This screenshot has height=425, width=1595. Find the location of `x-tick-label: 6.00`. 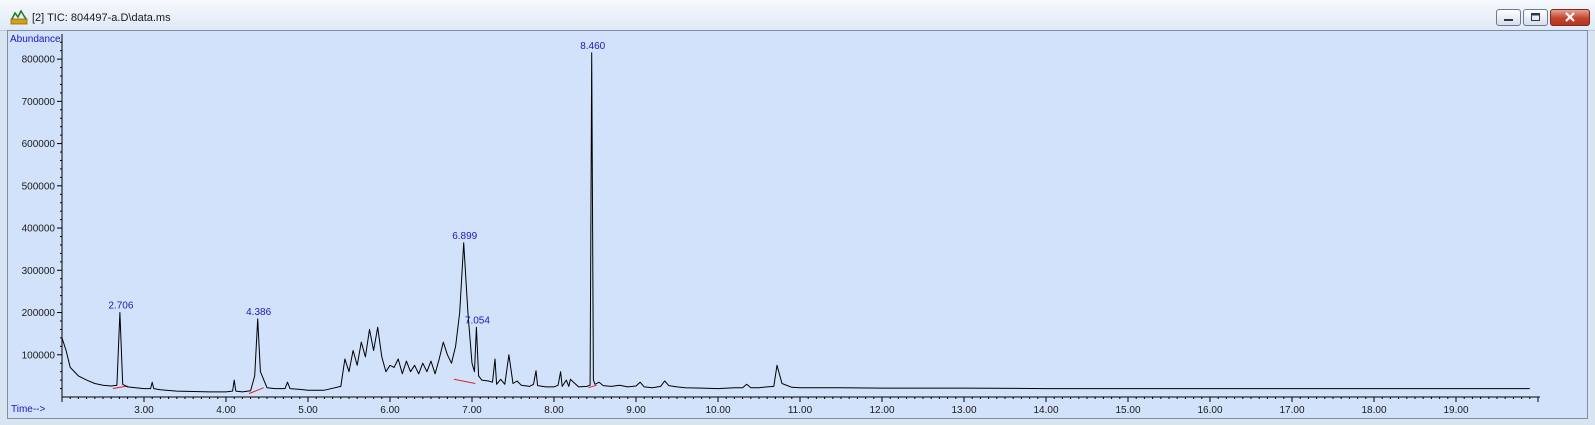

x-tick-label: 6.00 is located at coordinates (390, 410).